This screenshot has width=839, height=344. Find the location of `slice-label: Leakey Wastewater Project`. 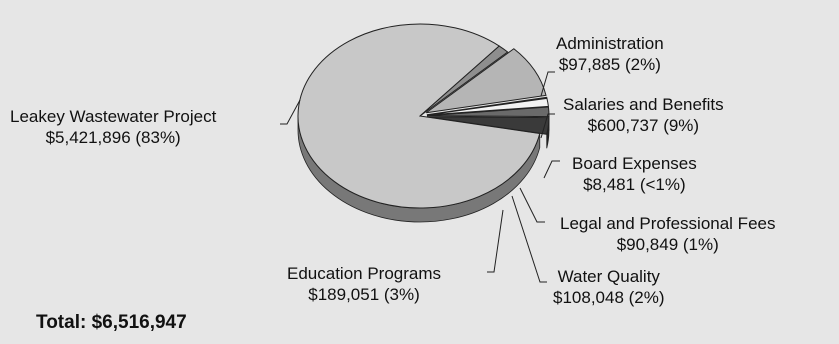

slice-label: Leakey Wastewater Project is located at coordinates (113, 116).